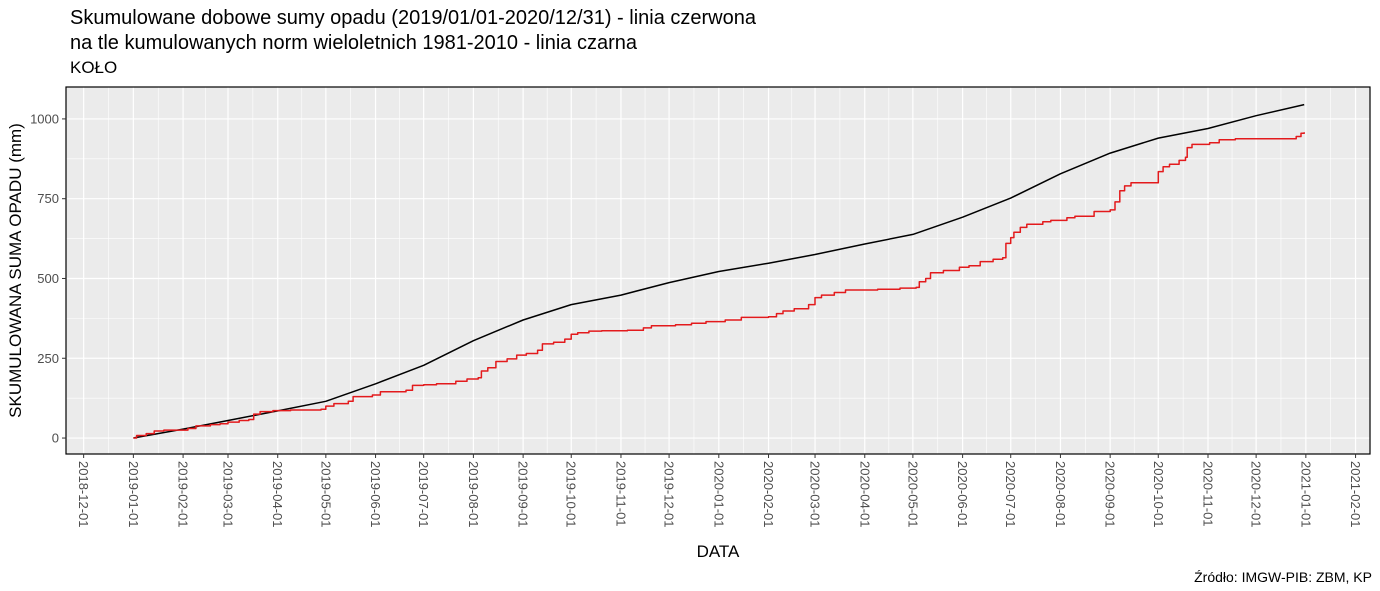 The height and width of the screenshot is (591, 1380). What do you see at coordinates (864, 494) in the screenshot?
I see `x-tick-label: 2020-04-01` at bounding box center [864, 494].